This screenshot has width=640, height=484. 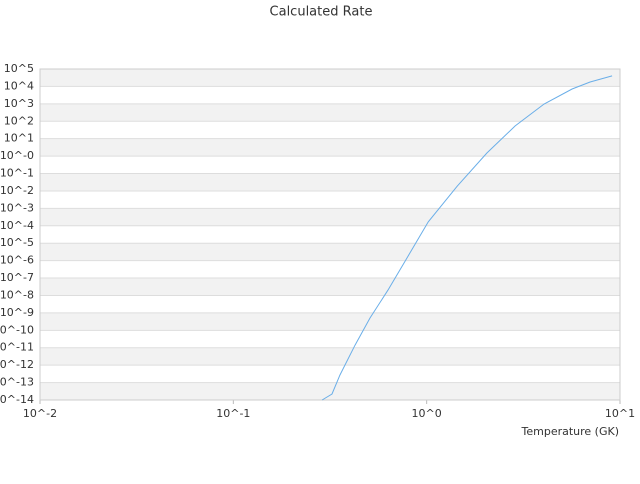 What do you see at coordinates (17, 155) in the screenshot?
I see `y-tick-label: 10^-0` at bounding box center [17, 155].